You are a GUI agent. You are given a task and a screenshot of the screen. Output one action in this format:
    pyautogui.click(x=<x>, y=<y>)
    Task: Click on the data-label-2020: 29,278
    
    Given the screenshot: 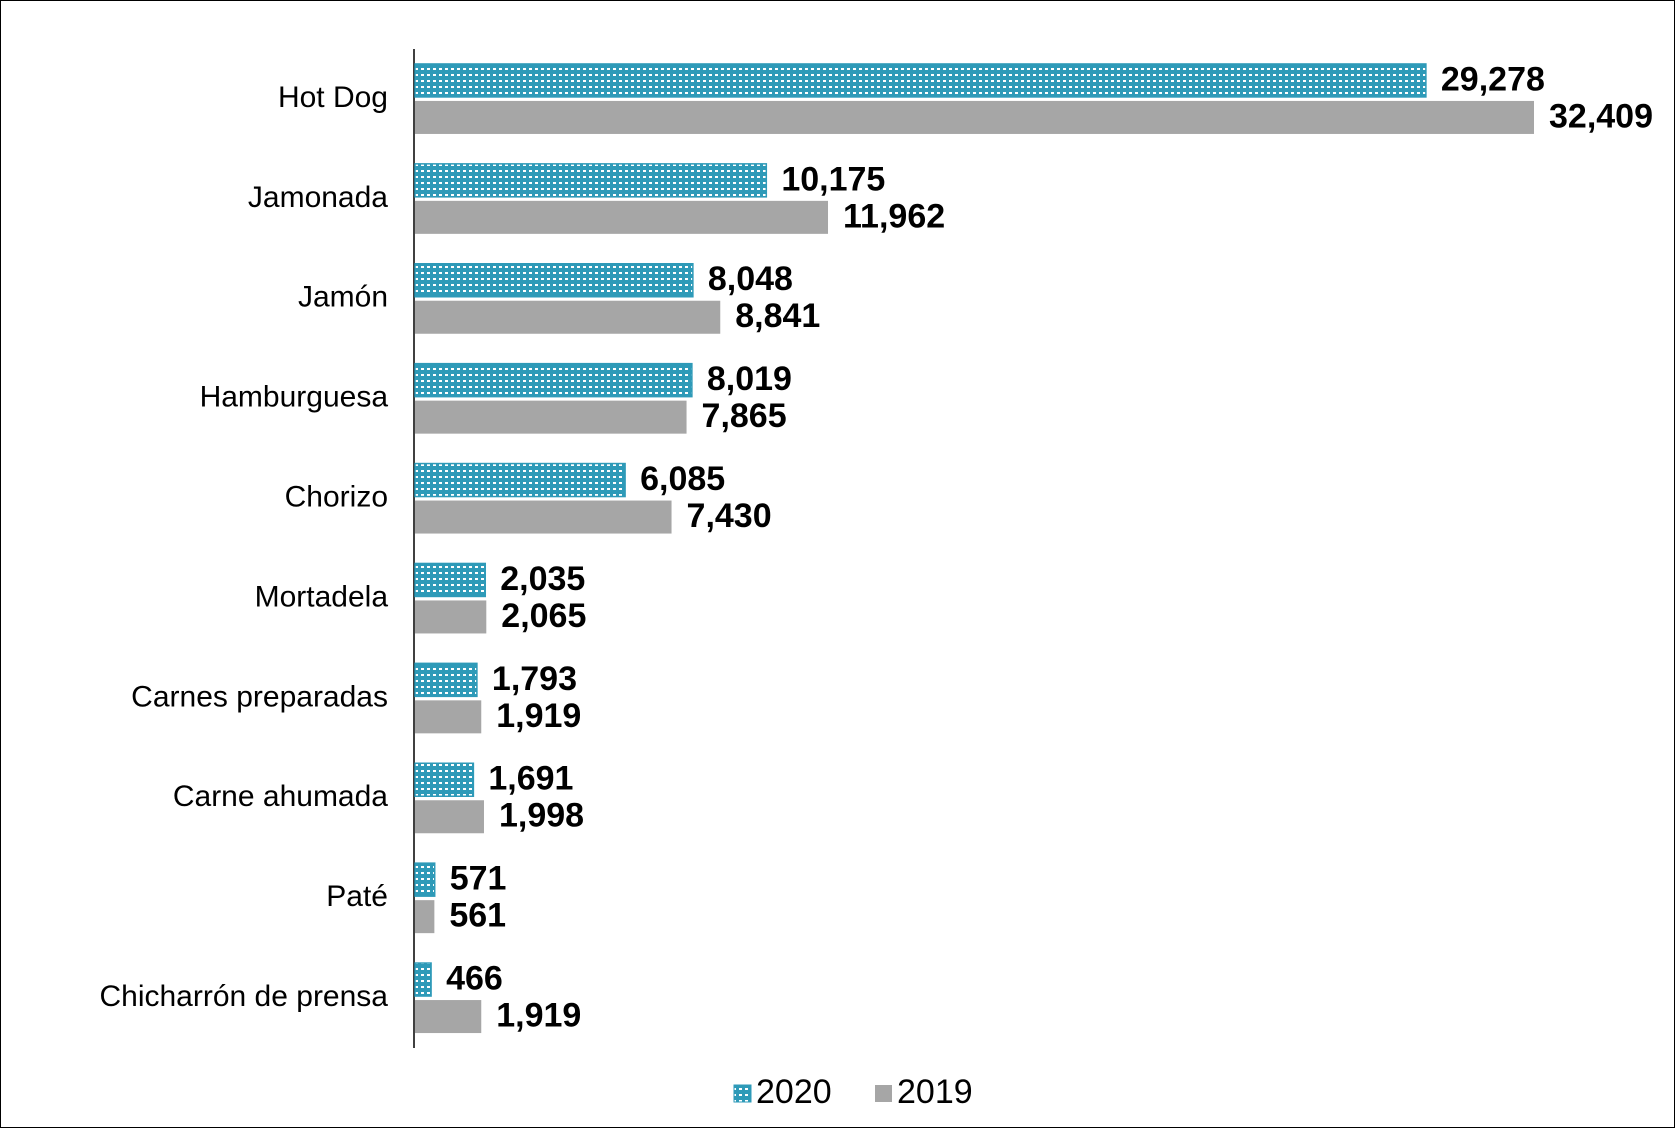 What is the action you would take?
    pyautogui.click(x=1493, y=79)
    